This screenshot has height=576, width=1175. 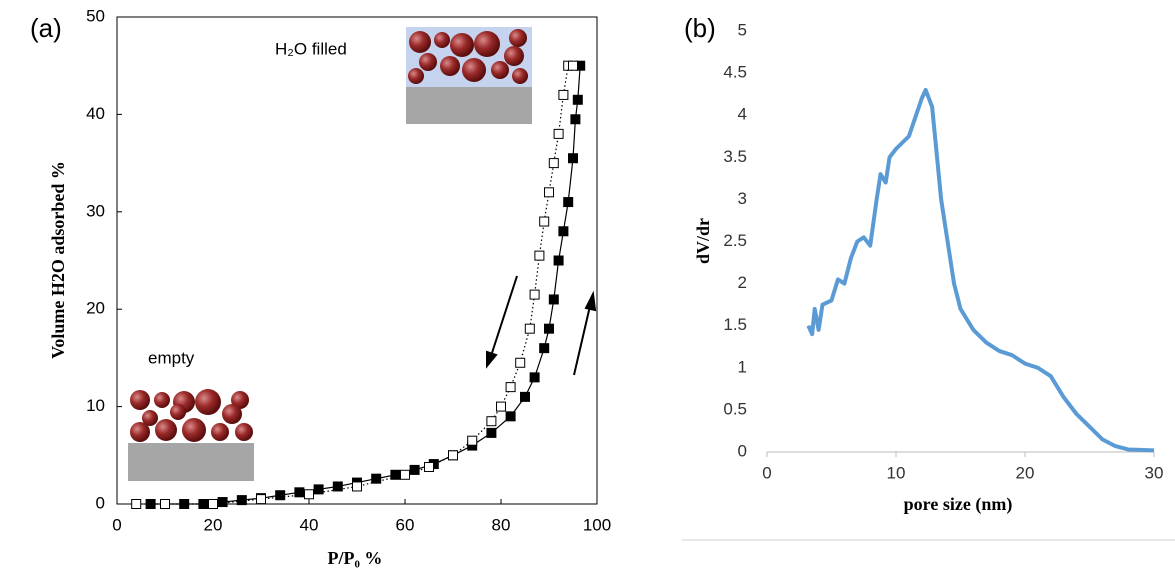 I want to click on panel-label: (b), so click(x=700, y=28).